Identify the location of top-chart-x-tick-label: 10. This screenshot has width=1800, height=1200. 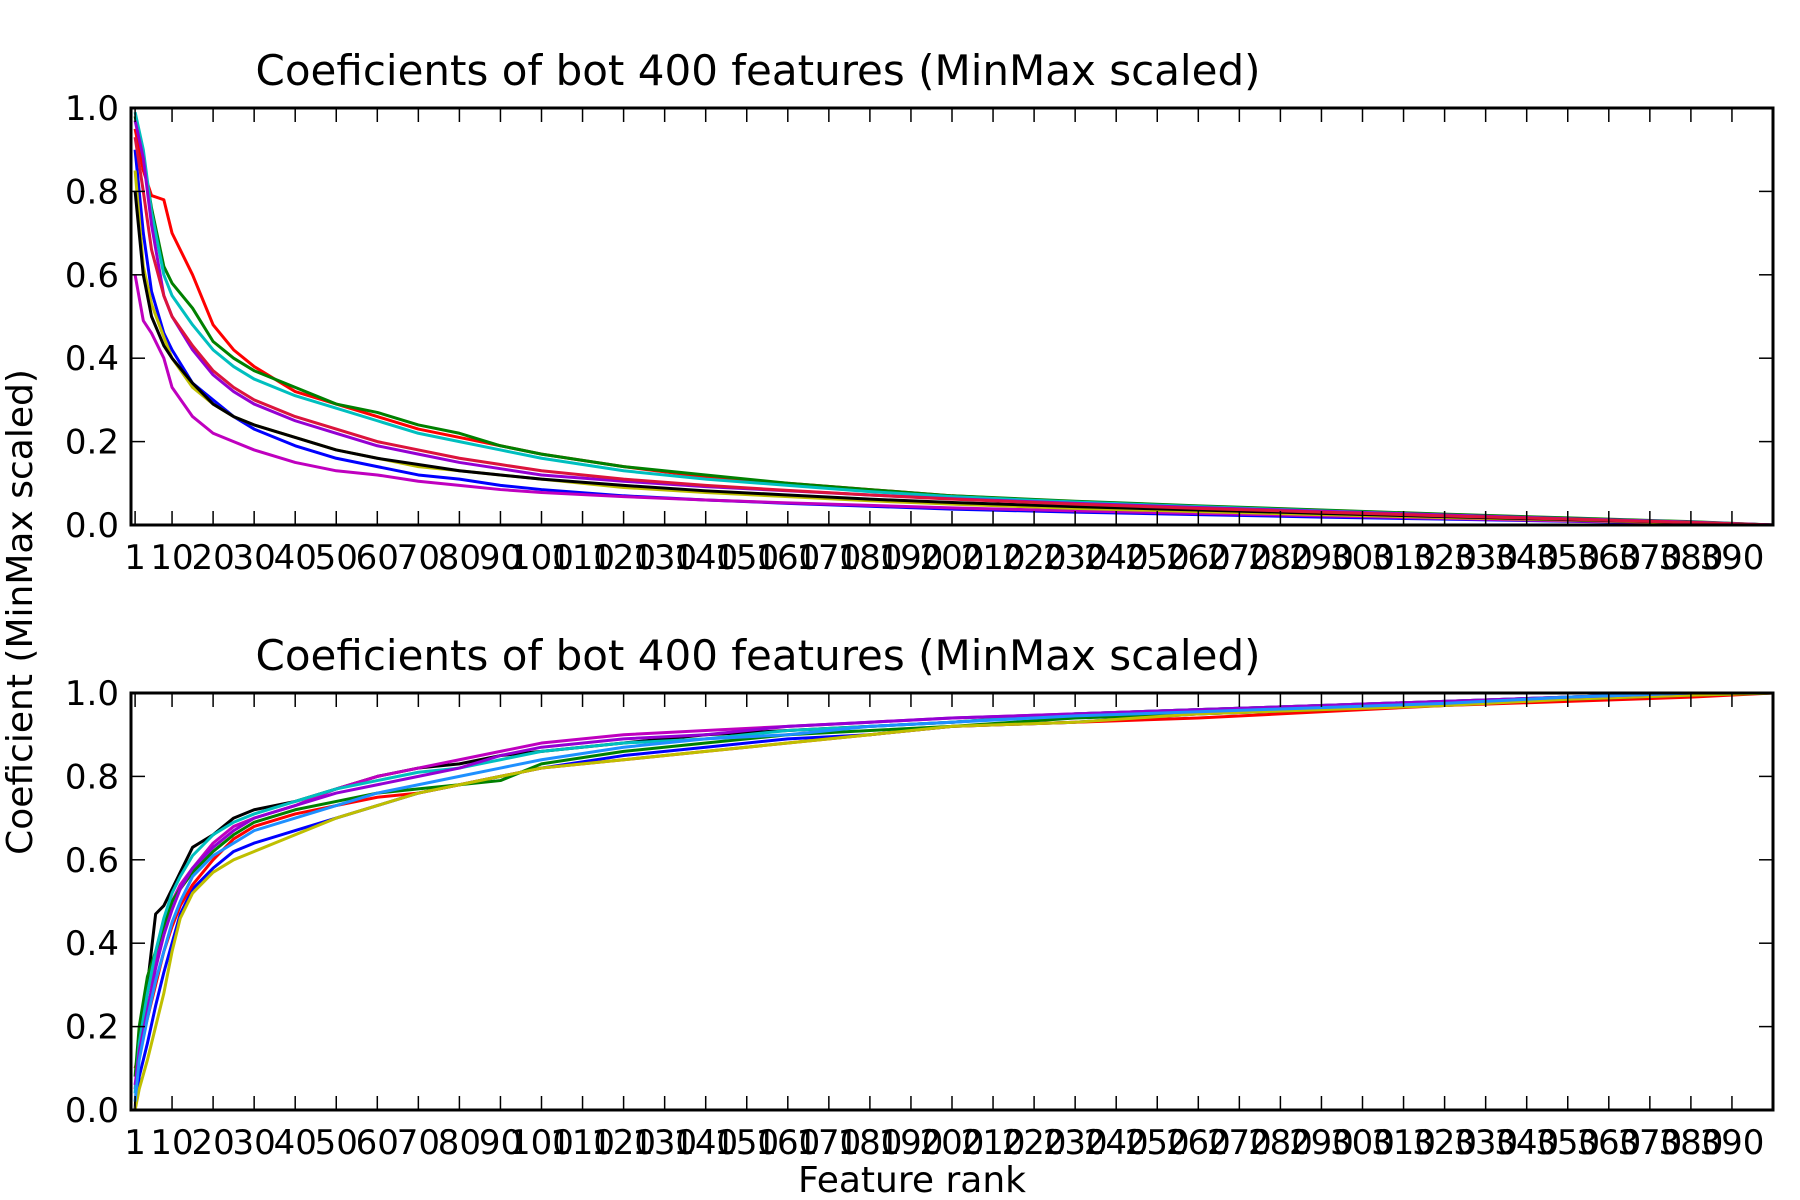
(171, 558).